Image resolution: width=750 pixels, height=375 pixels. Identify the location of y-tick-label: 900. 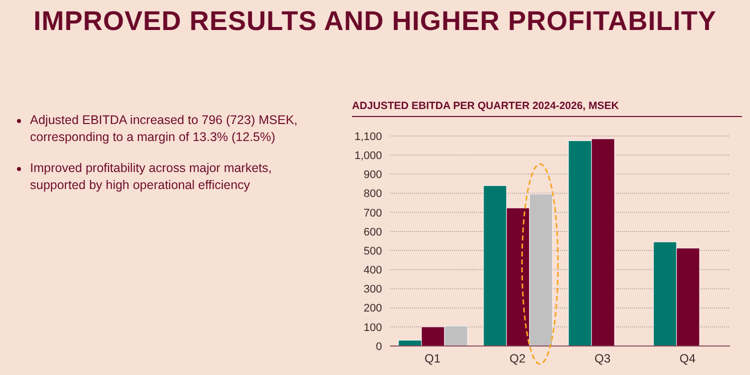
(373, 175).